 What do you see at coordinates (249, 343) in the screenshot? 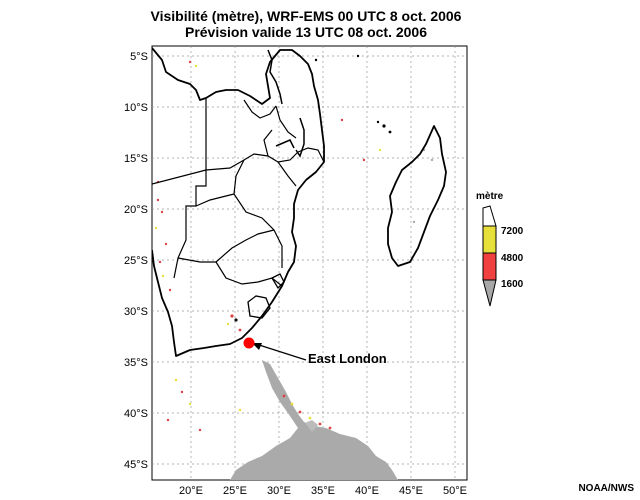
I see `east-london-marker` at bounding box center [249, 343].